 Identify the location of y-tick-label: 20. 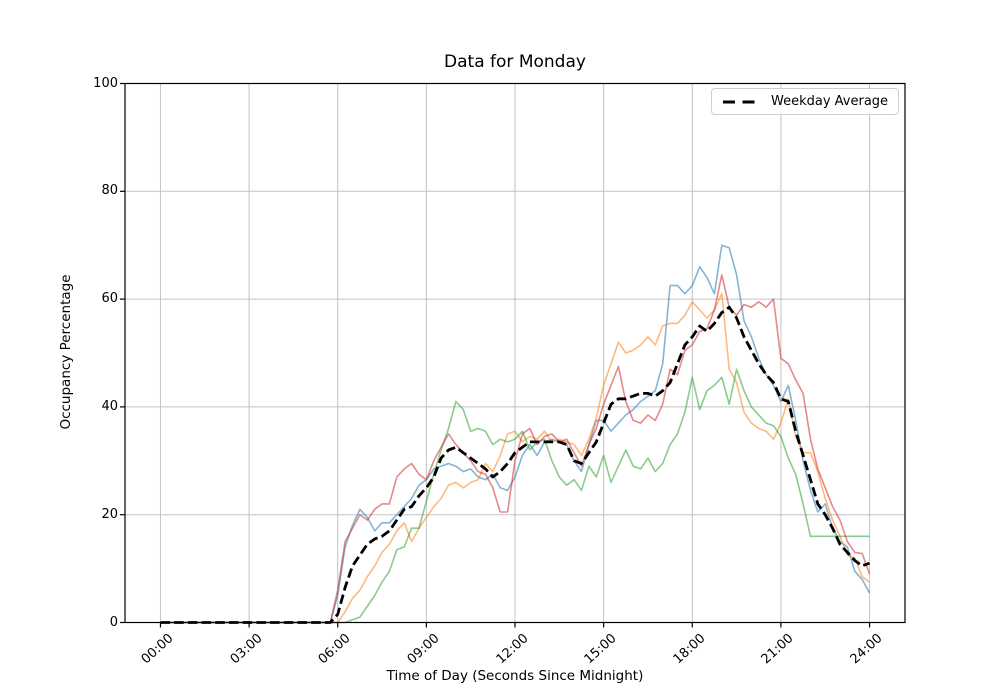
(109, 514).